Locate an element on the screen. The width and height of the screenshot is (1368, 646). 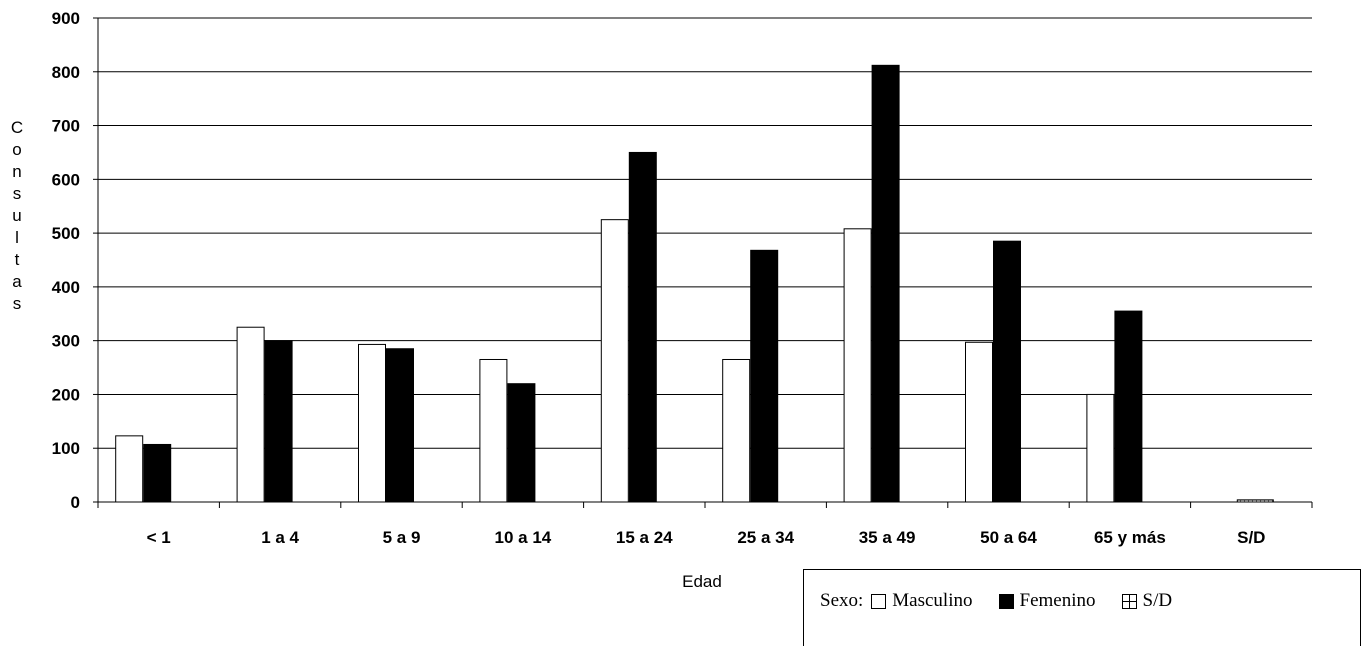
y-tick-label: 800 is located at coordinates (66, 72).